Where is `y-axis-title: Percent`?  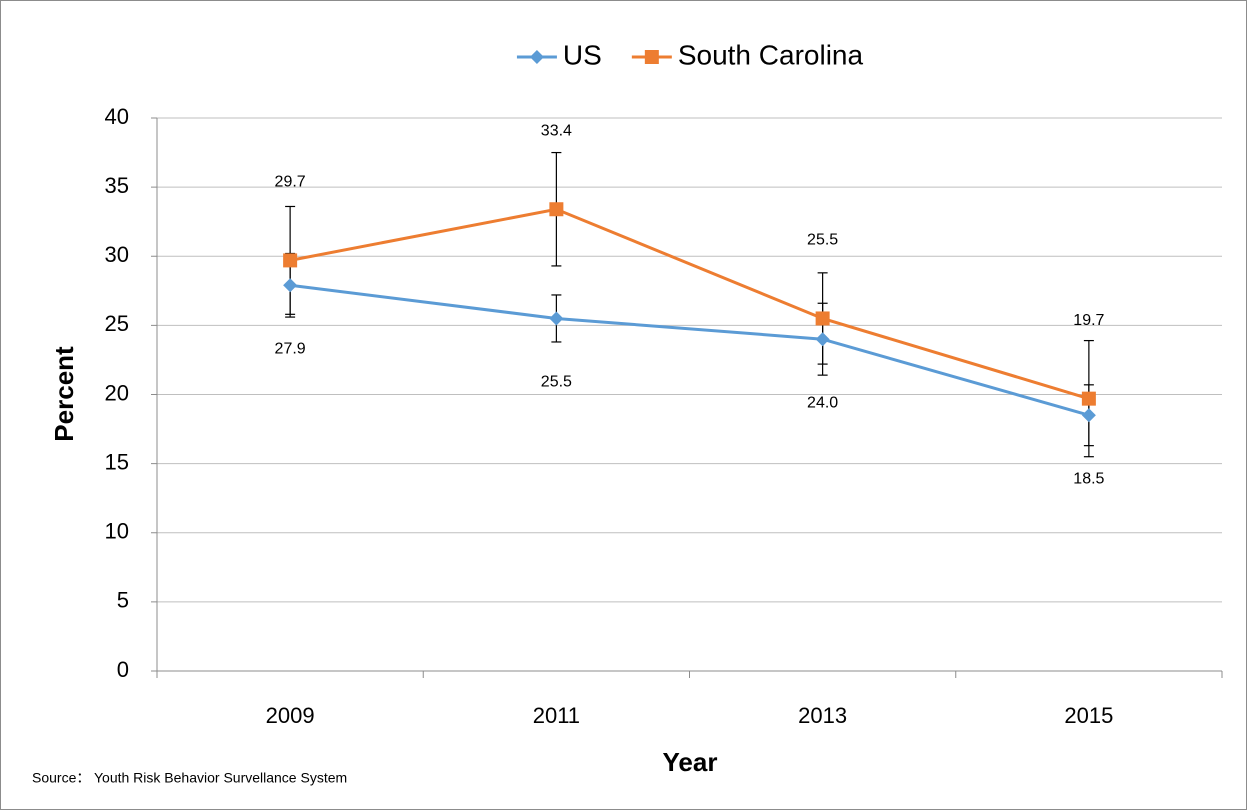
y-axis-title: Percent is located at coordinates (64, 394).